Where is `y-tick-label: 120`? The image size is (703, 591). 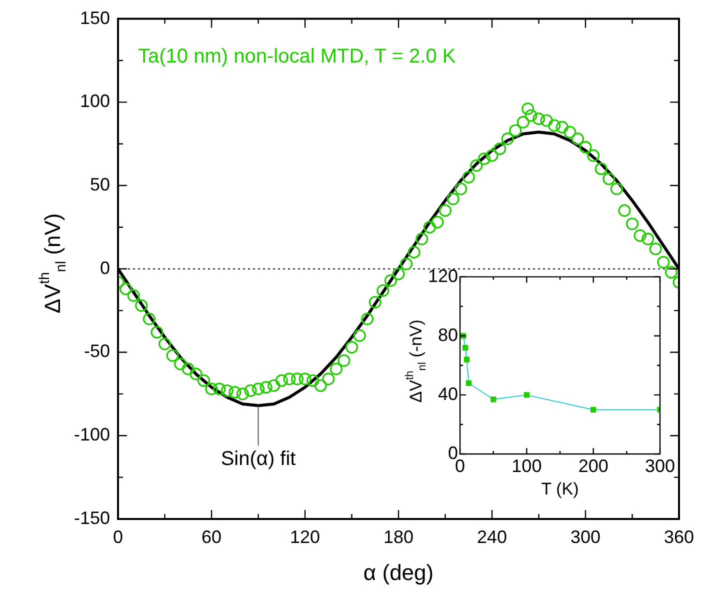 y-tick-label: 120 is located at coordinates (443, 276).